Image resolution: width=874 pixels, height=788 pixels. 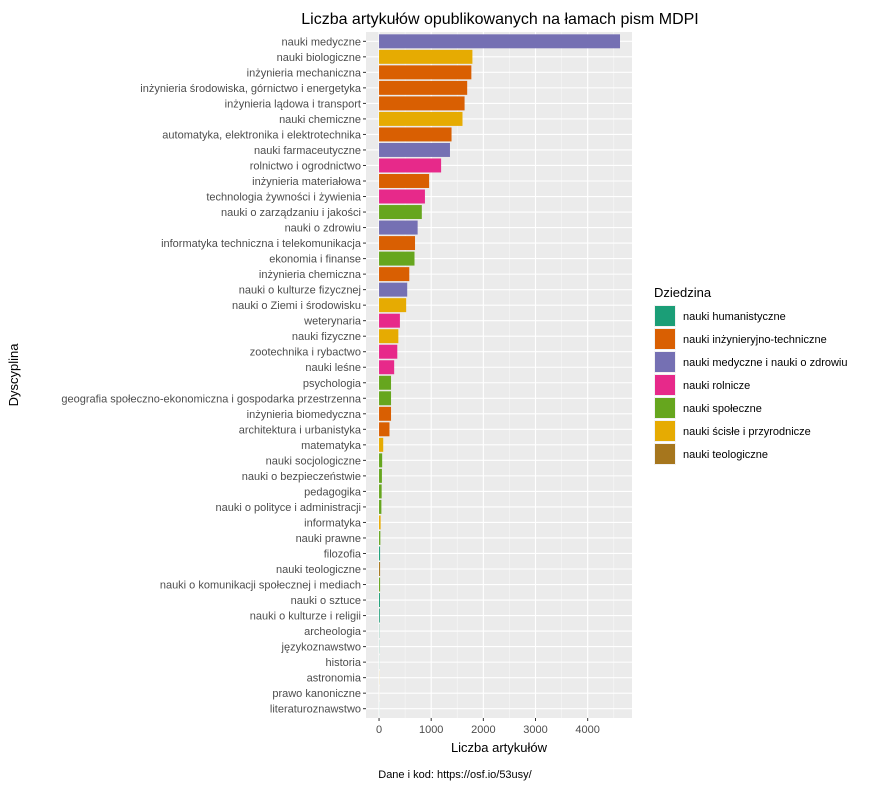 I want to click on y-tick-label: nauki fizyczne, so click(x=326, y=337).